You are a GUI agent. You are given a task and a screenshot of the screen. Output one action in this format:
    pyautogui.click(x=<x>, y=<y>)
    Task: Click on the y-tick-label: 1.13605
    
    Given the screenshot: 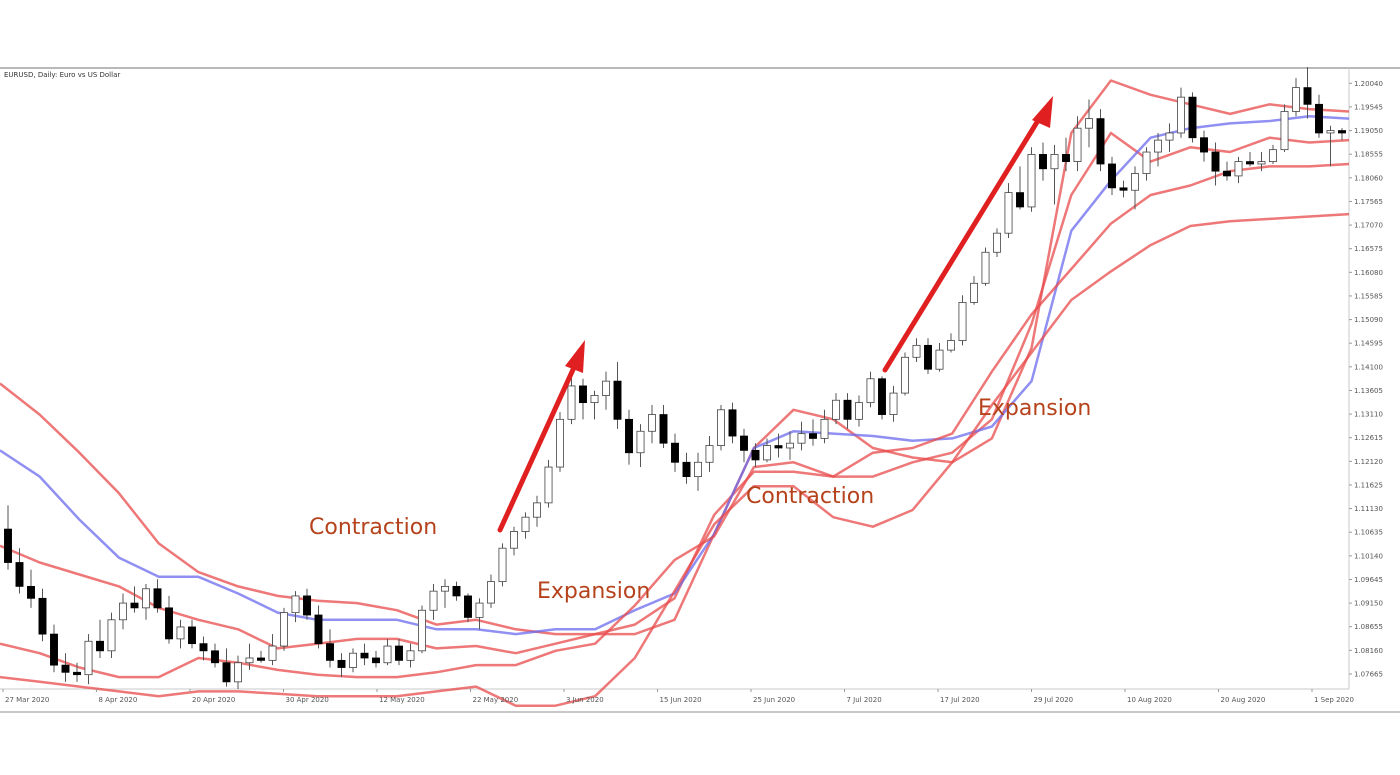 What is the action you would take?
    pyautogui.click(x=1368, y=391)
    